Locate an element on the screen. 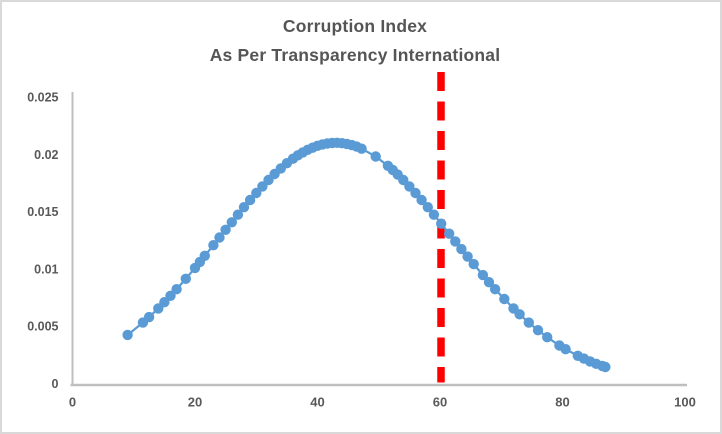  y-tick-label: 0 is located at coordinates (55, 384).